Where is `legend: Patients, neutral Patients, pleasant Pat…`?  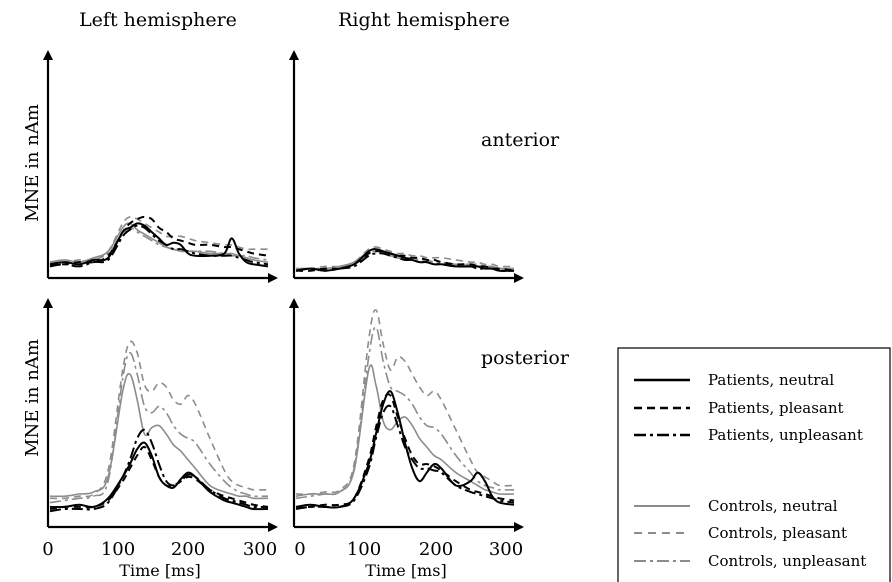 legend: Patients, neutral Patients, pleasant Pat… is located at coordinates (754, 464).